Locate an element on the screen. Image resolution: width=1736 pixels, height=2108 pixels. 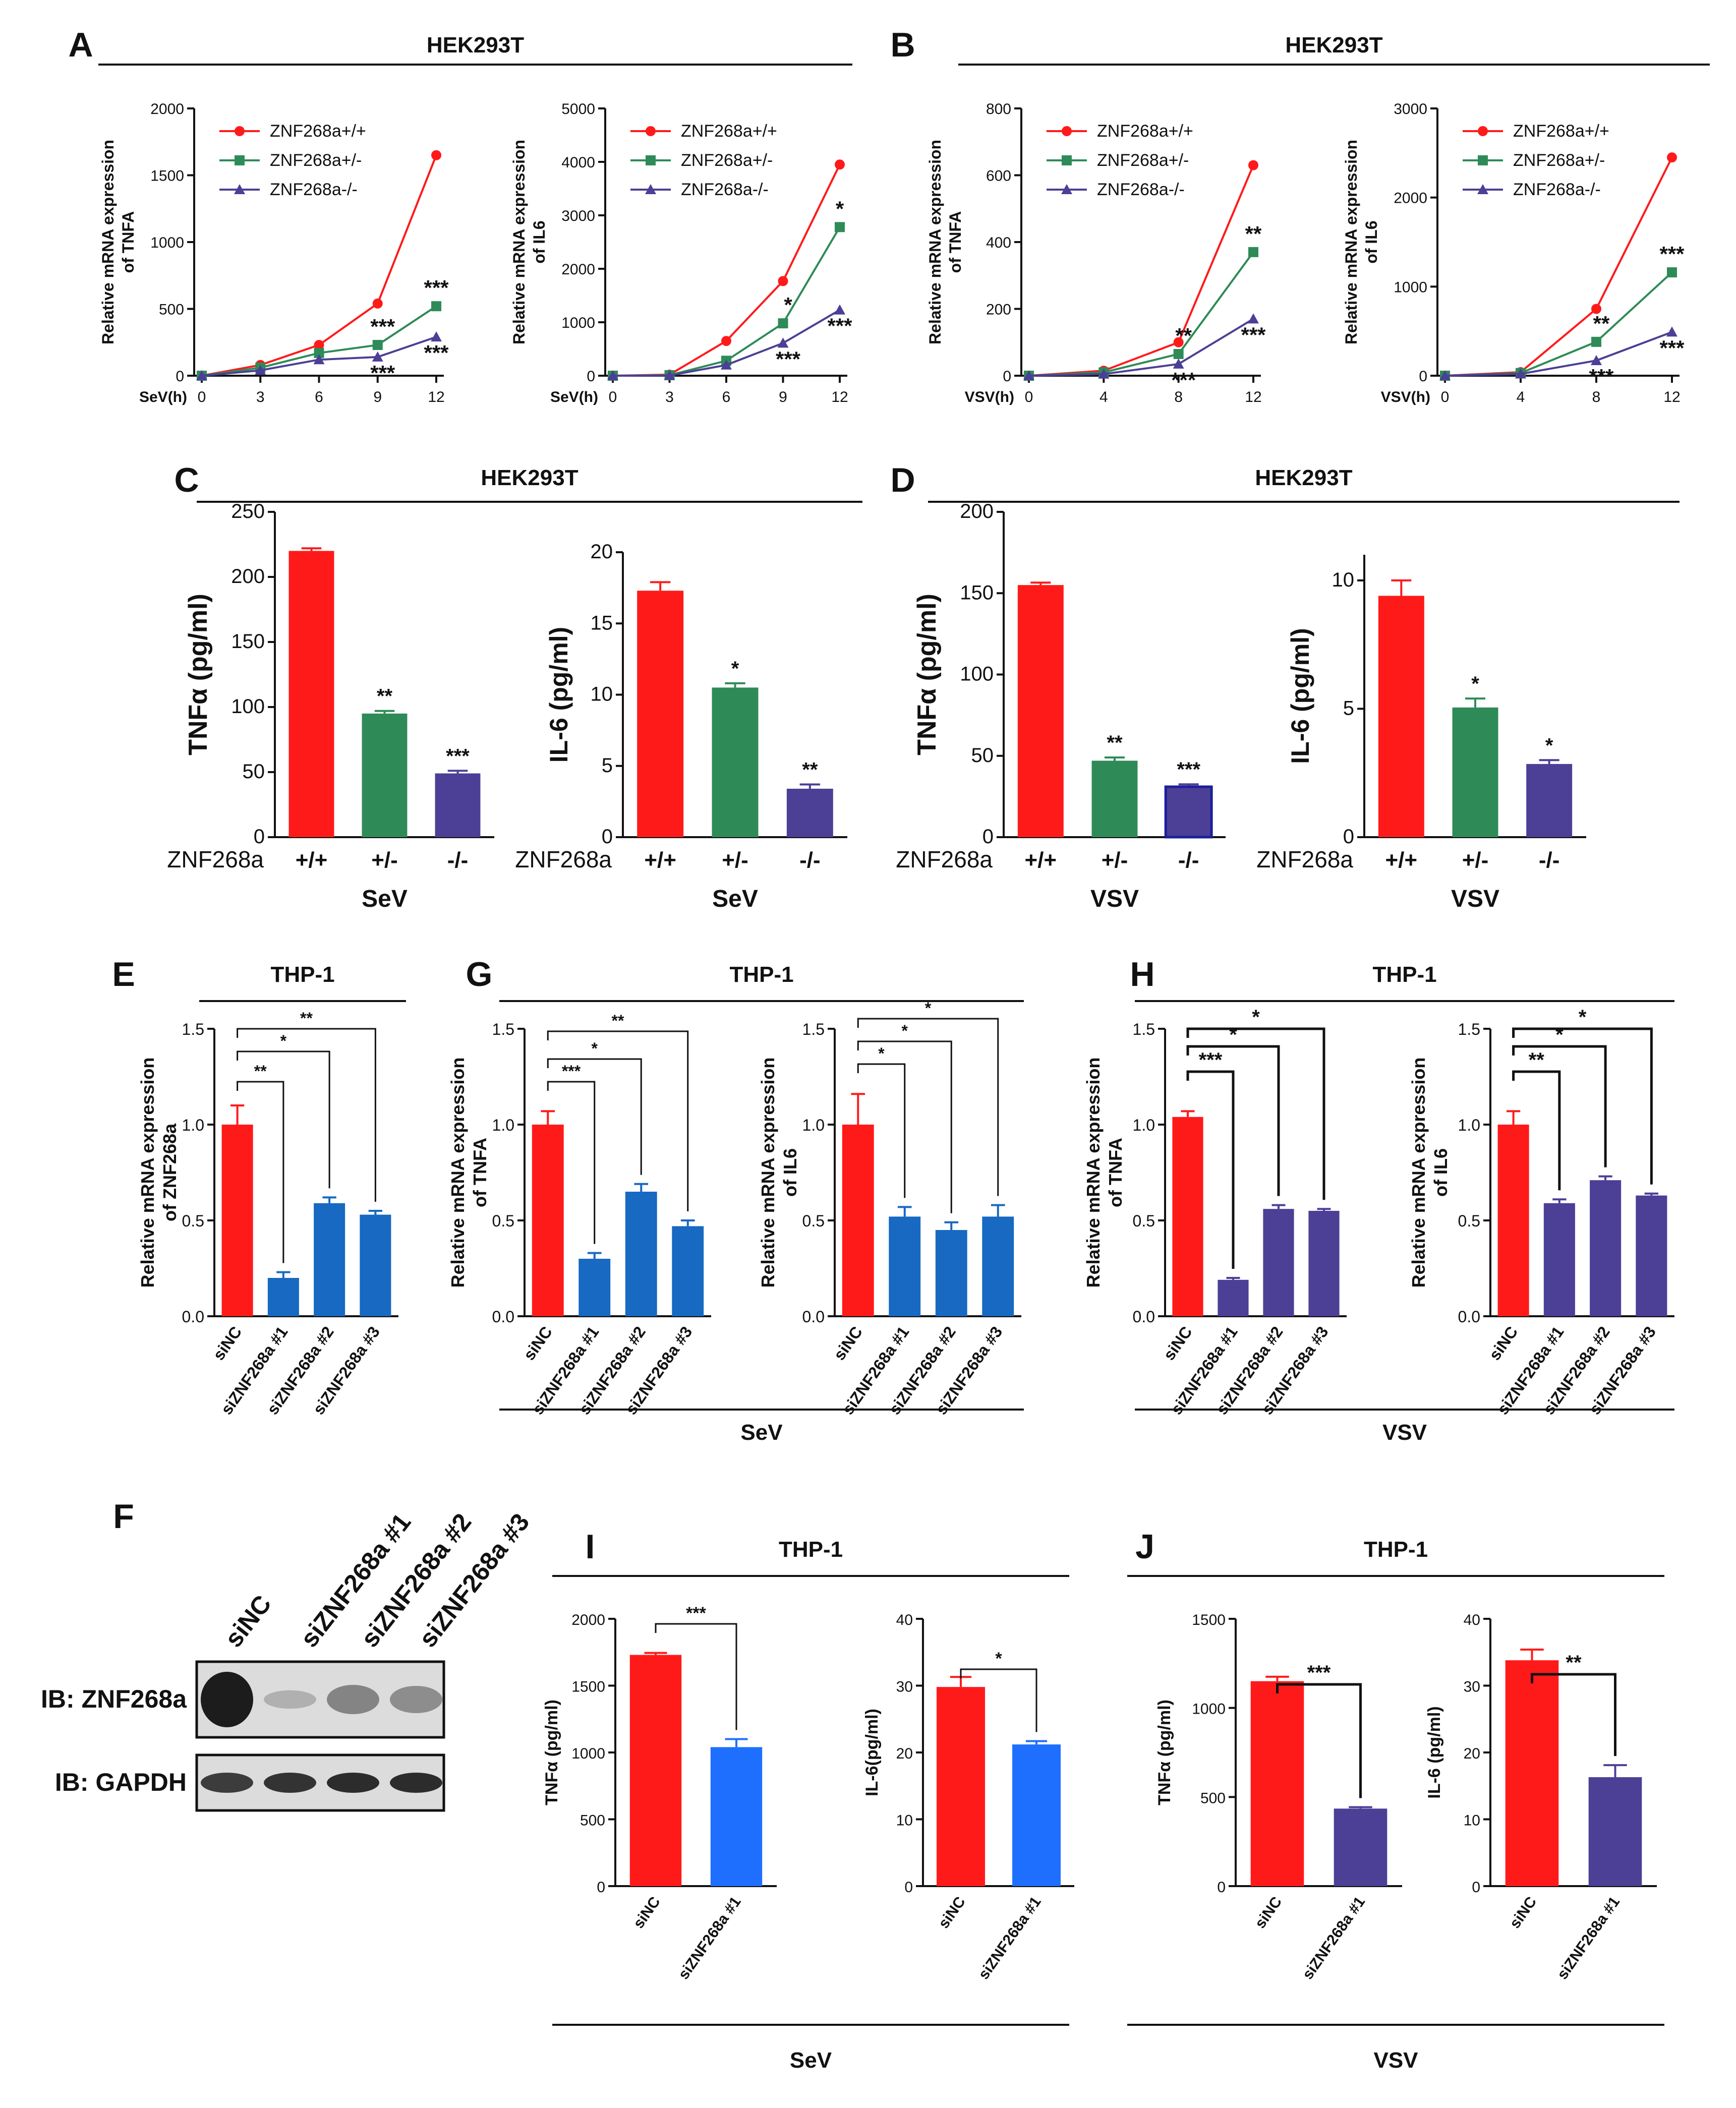
D1-sig-label: ** is located at coordinates (1115, 743).